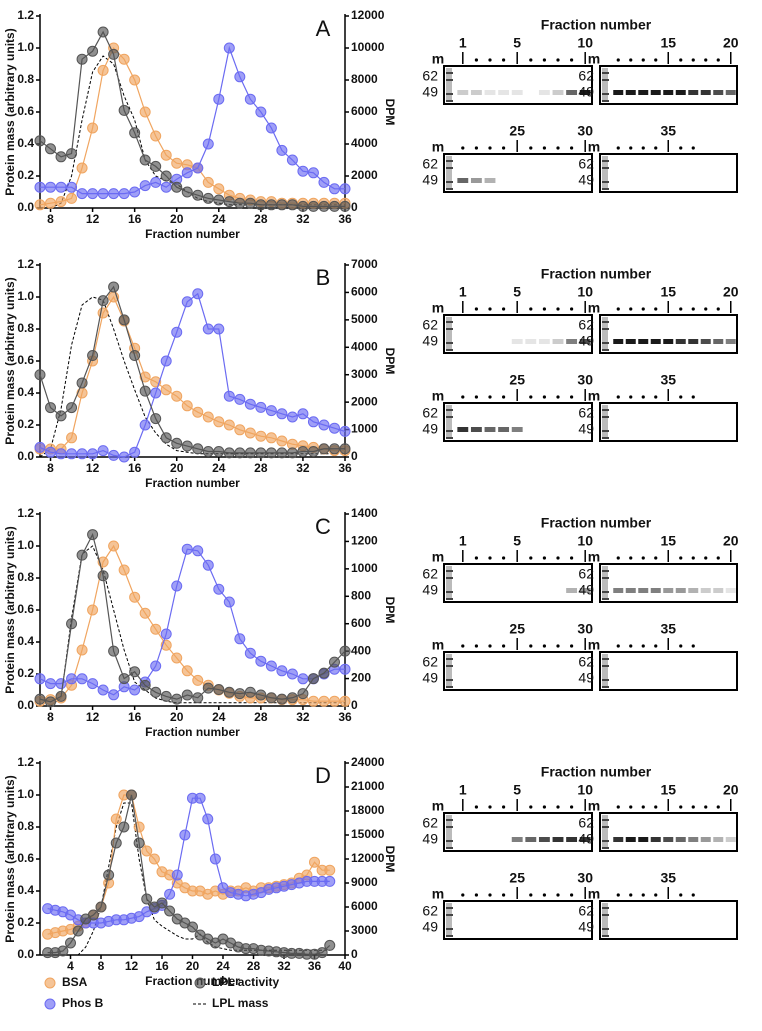 The width and height of the screenshot is (762, 1031). I want to click on y-tick-label: 1.0, so click(25, 296).